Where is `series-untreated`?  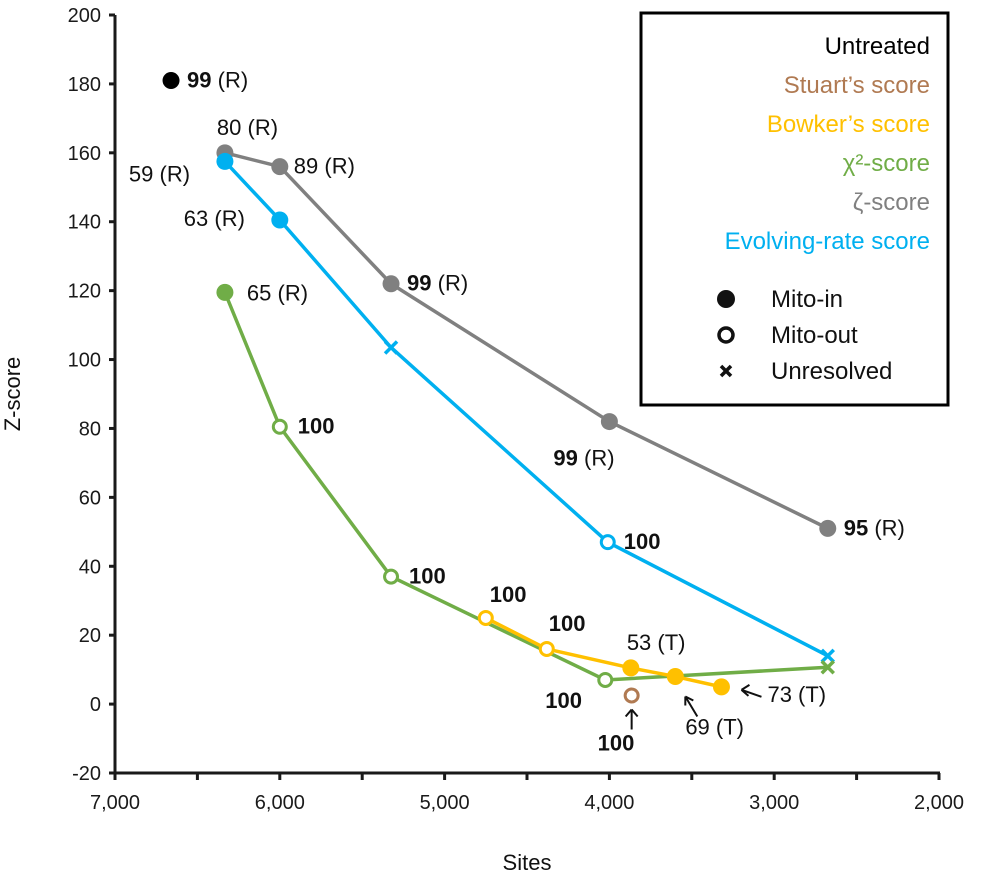
series-untreated is located at coordinates (171, 80).